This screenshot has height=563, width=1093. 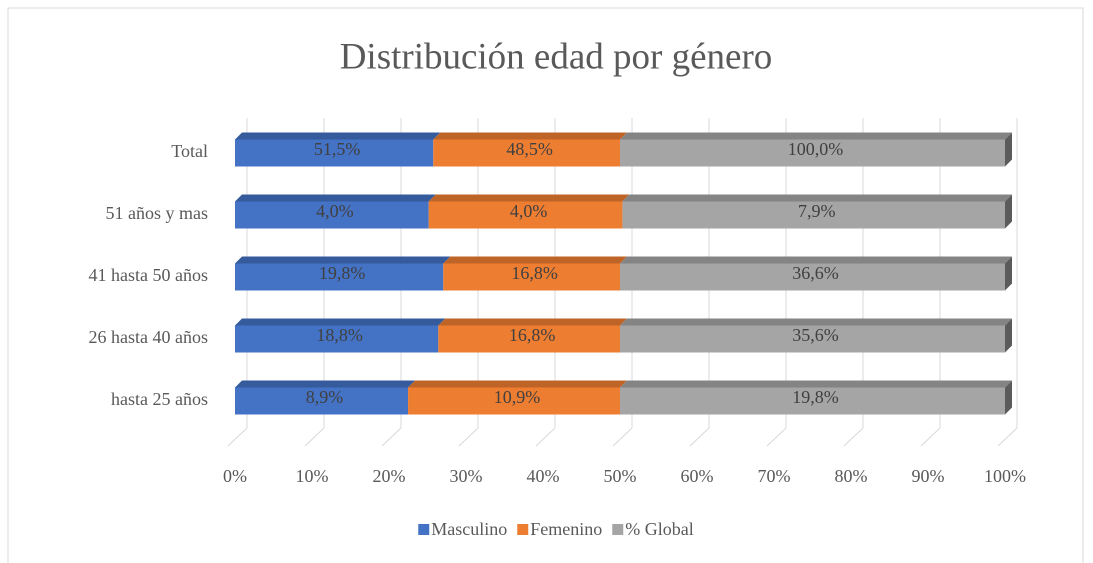 What do you see at coordinates (851, 476) in the screenshot?
I see `x-tick-label: 80%` at bounding box center [851, 476].